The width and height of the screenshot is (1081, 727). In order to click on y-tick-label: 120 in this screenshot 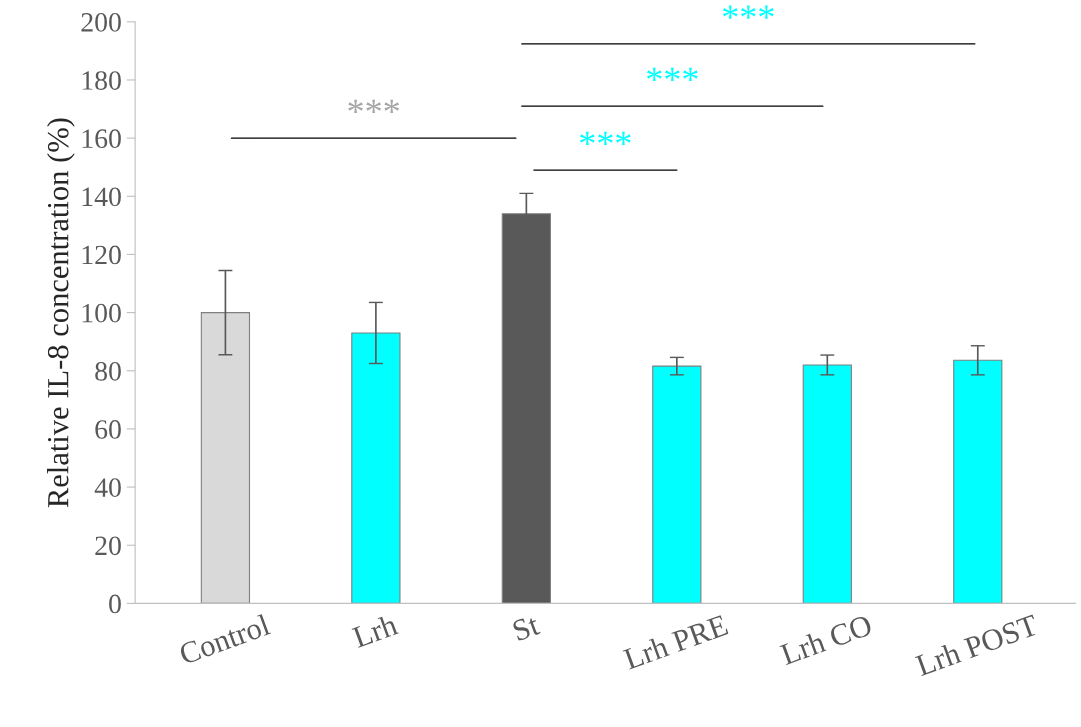, I will do `click(101, 255)`.